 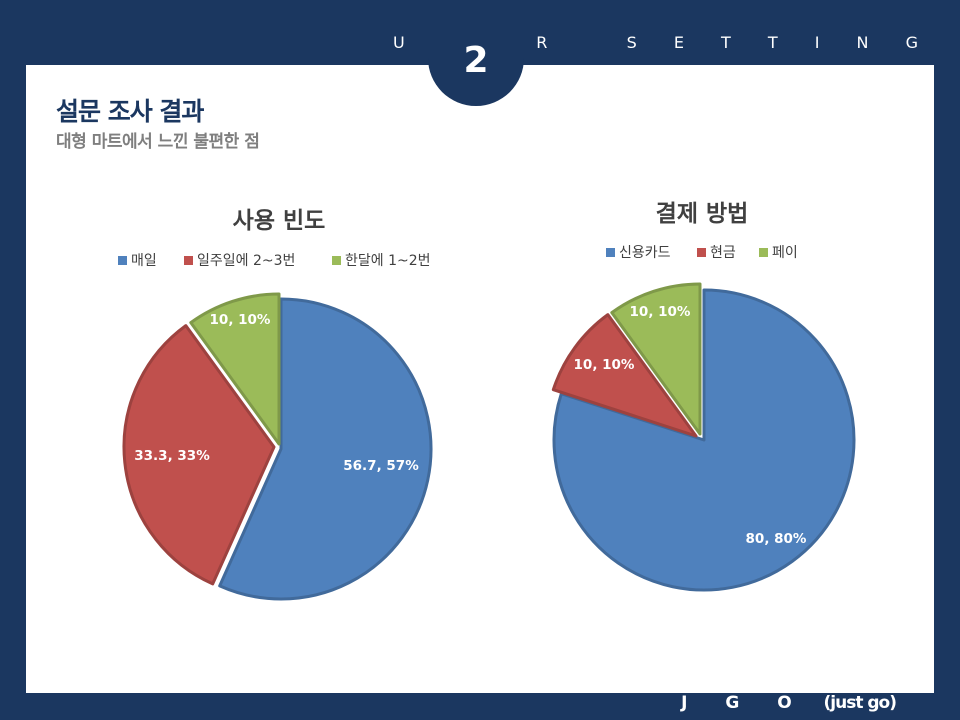 I want to click on slide-title: 설문 조사 결과, so click(x=130, y=111).